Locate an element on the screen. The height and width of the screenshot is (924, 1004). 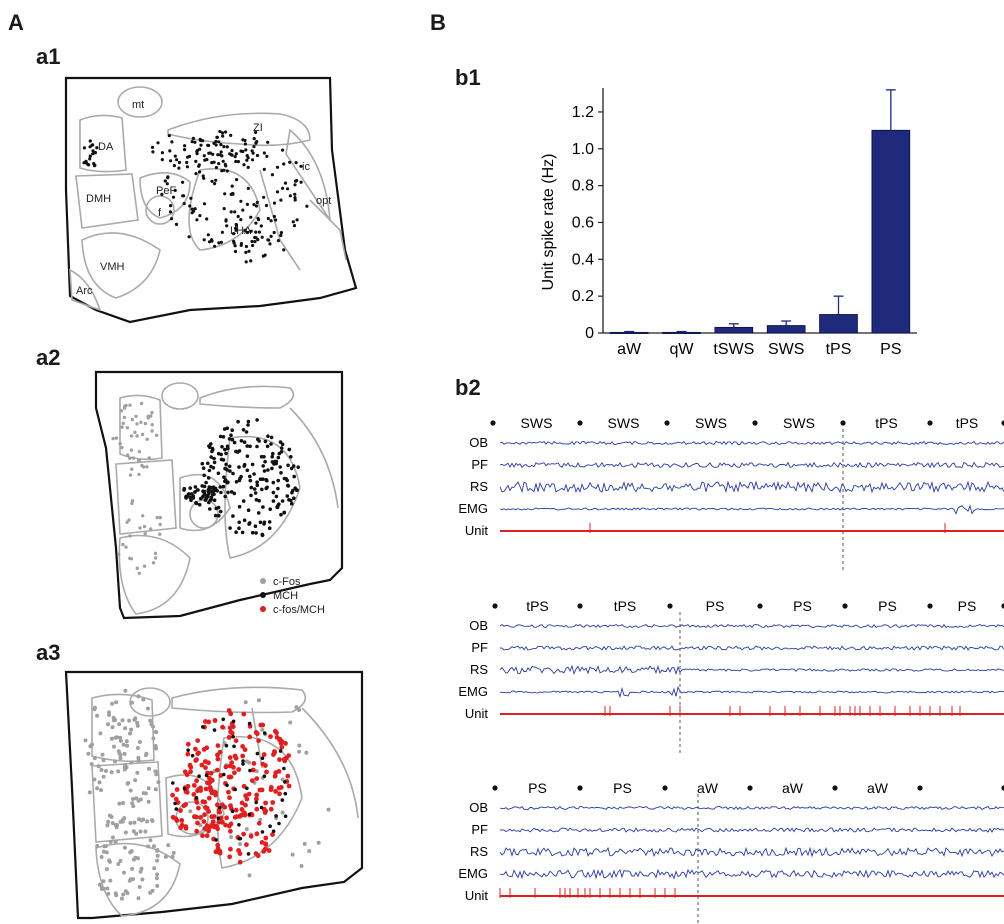
panel-letter-b: B is located at coordinates (438, 22).